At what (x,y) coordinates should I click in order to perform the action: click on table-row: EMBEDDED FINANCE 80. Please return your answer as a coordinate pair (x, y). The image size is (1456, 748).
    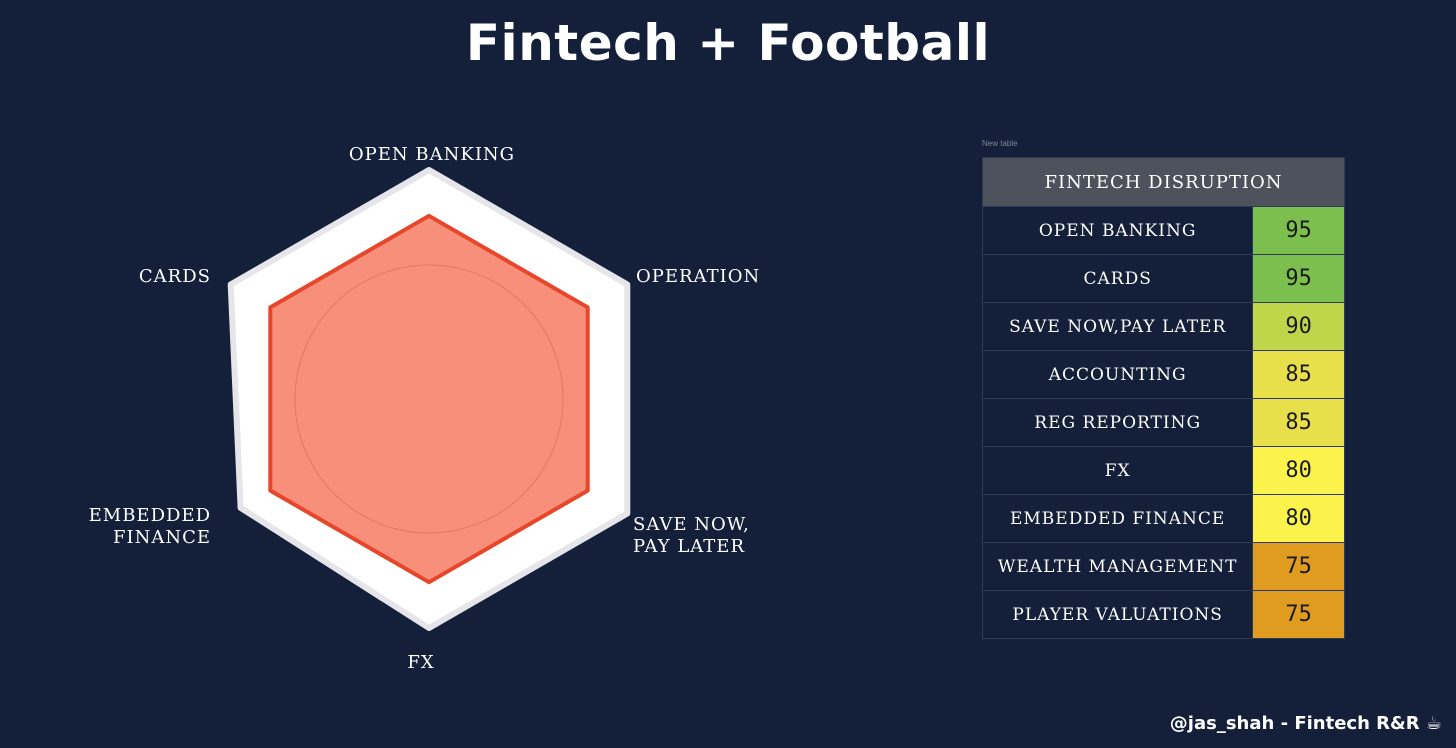
    Looking at the image, I should click on (1163, 518).